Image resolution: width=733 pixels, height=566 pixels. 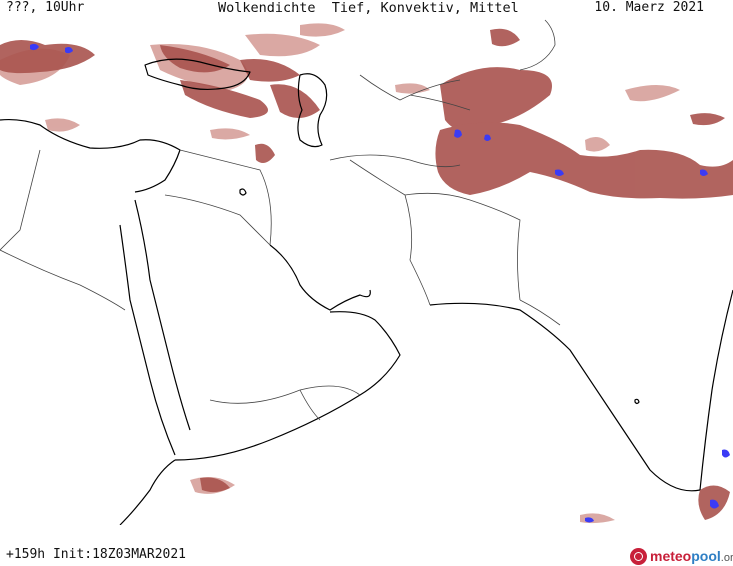 I want to click on map-title: Wolkendichte Tief, Konvektiv, Mittel, so click(x=368, y=8).